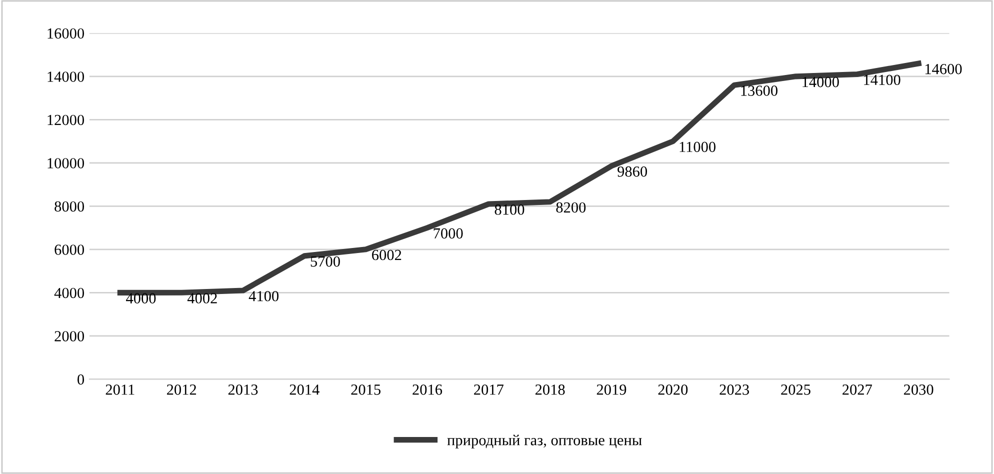 The image size is (994, 474). Describe the element at coordinates (571, 207) in the screenshot. I see `data-label: 8200` at that location.